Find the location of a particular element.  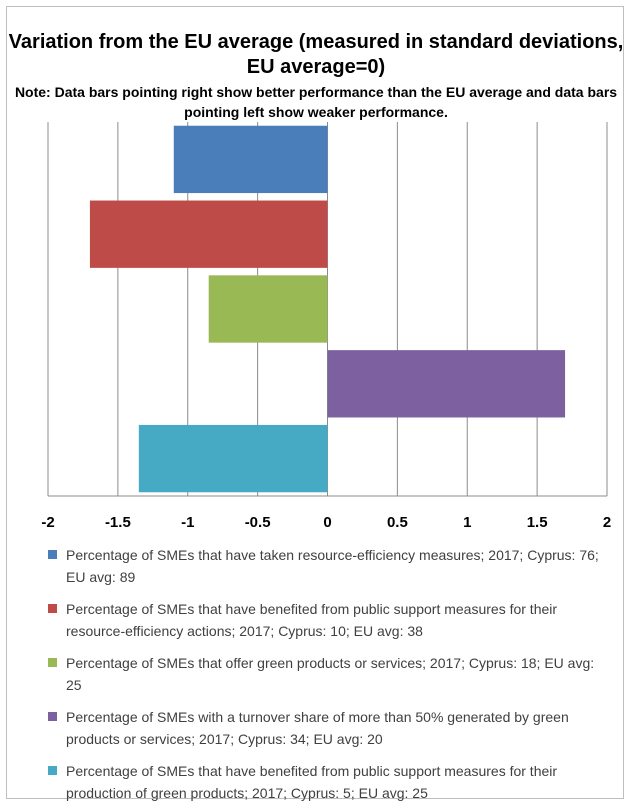

x-tick-label: 2 is located at coordinates (607, 522).